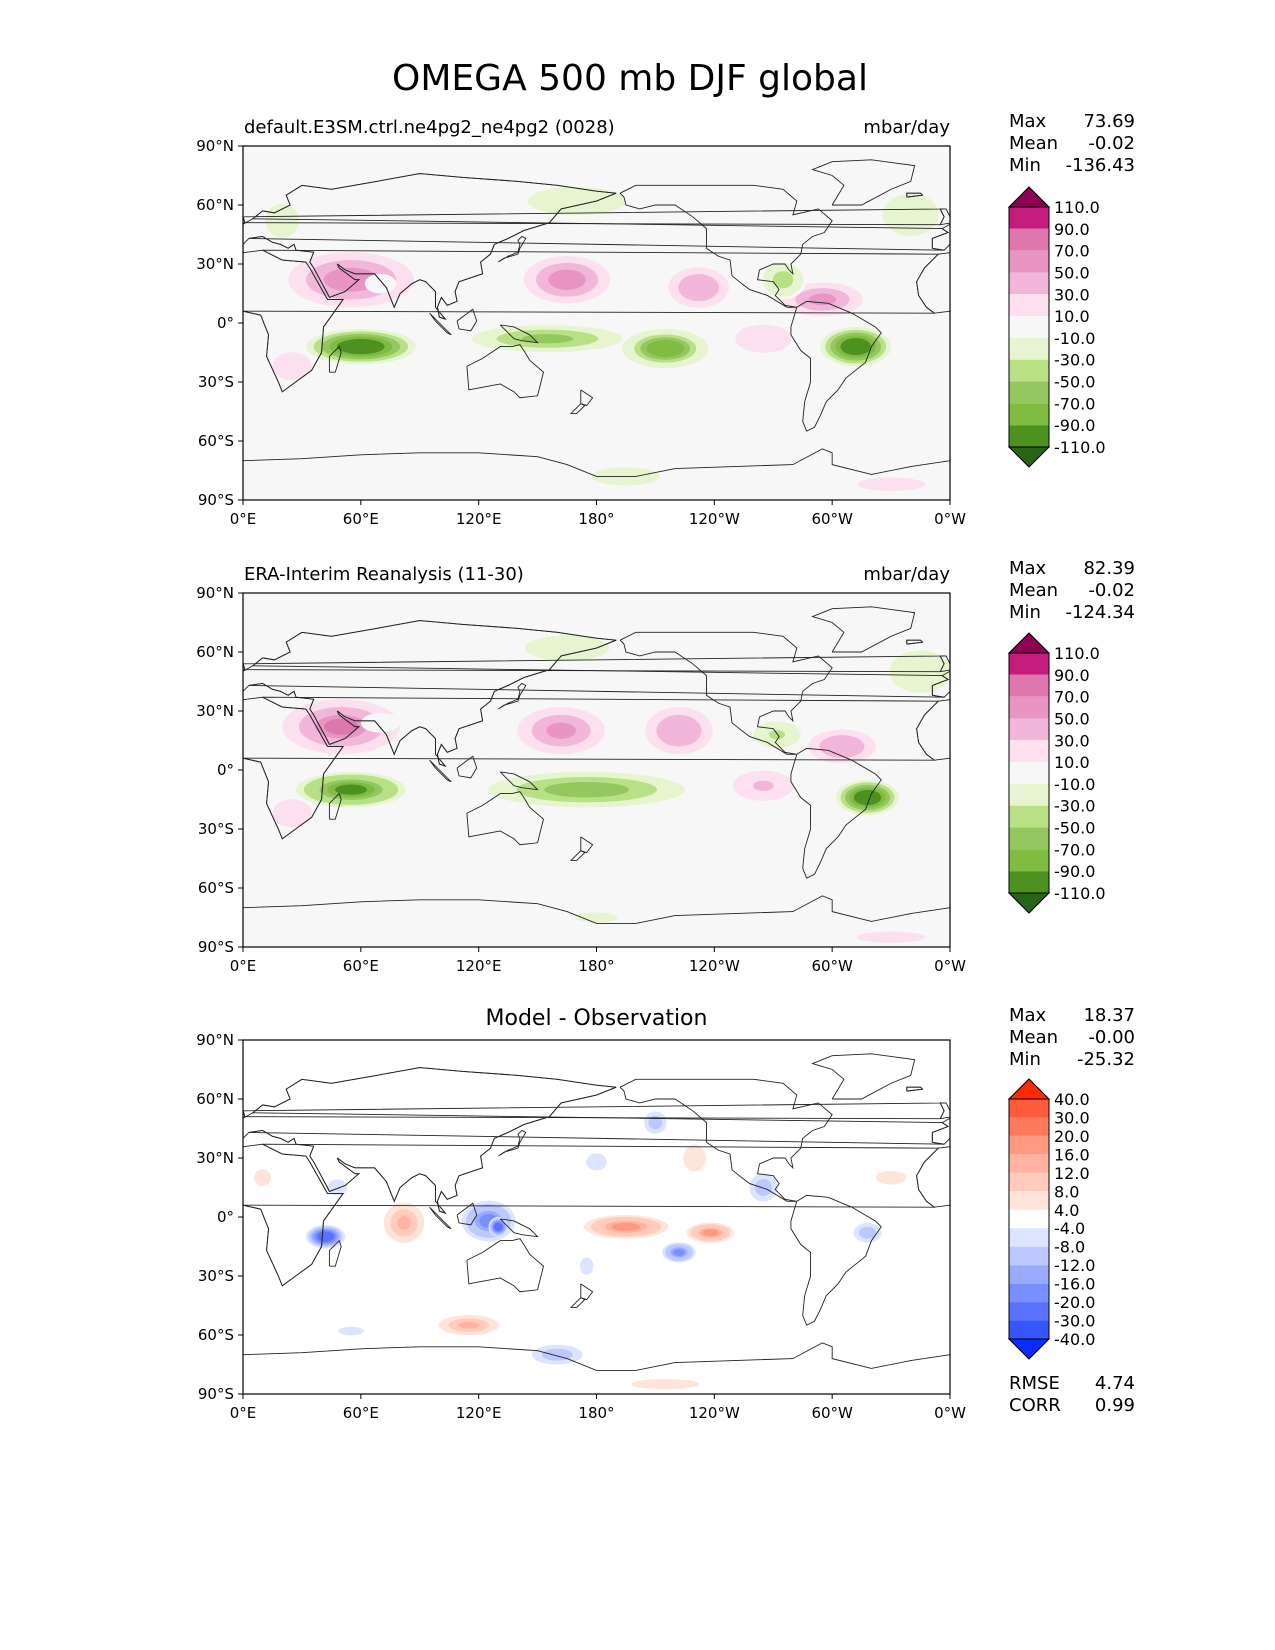  Describe the element at coordinates (1072, 316) in the screenshot. I see `colorbar-label: 10.0` at that location.